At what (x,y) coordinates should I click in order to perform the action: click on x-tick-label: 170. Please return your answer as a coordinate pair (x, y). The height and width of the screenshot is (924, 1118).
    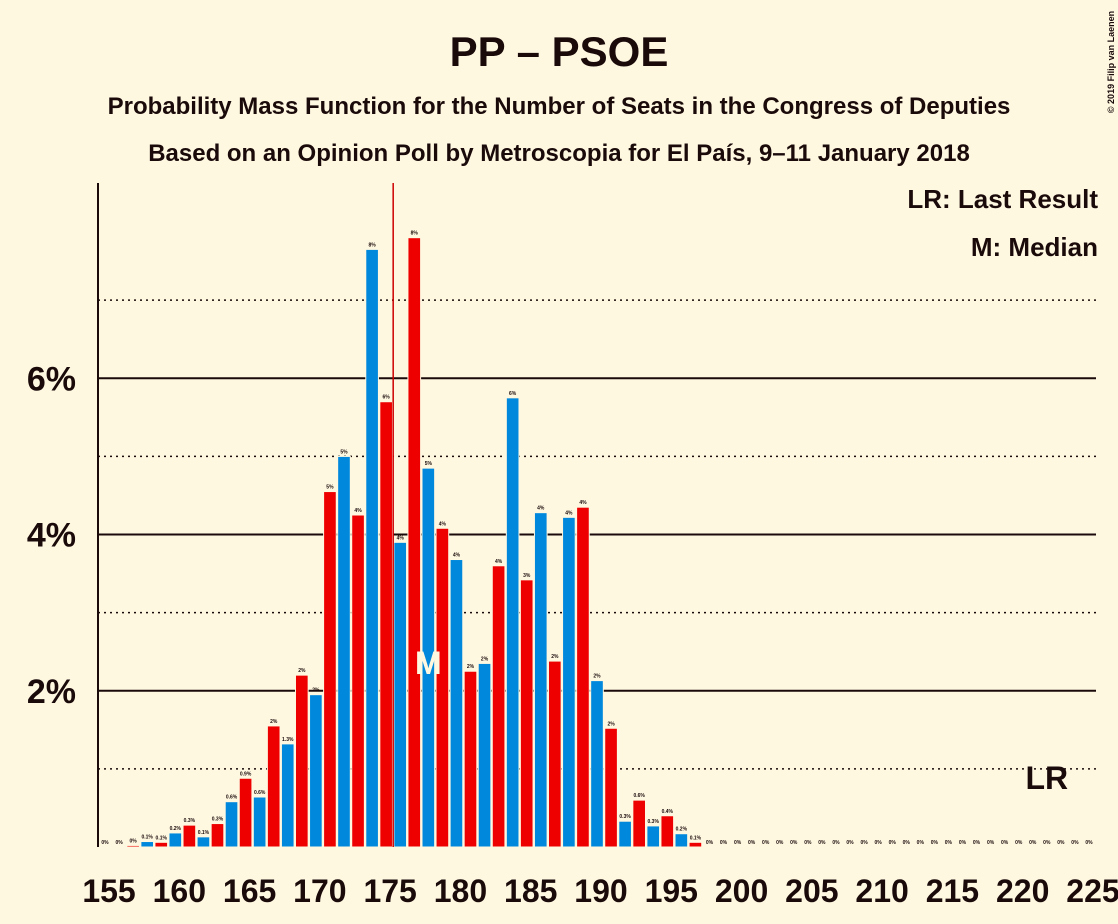
    Looking at the image, I should click on (319, 891).